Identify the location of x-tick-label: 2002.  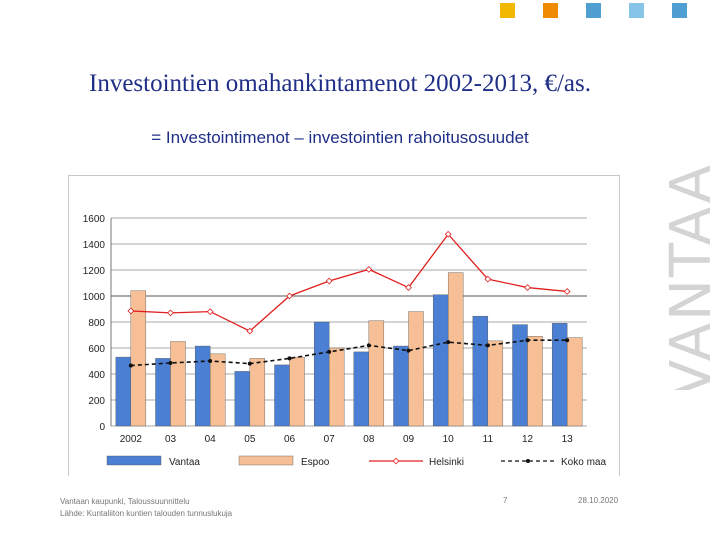
(131, 439).